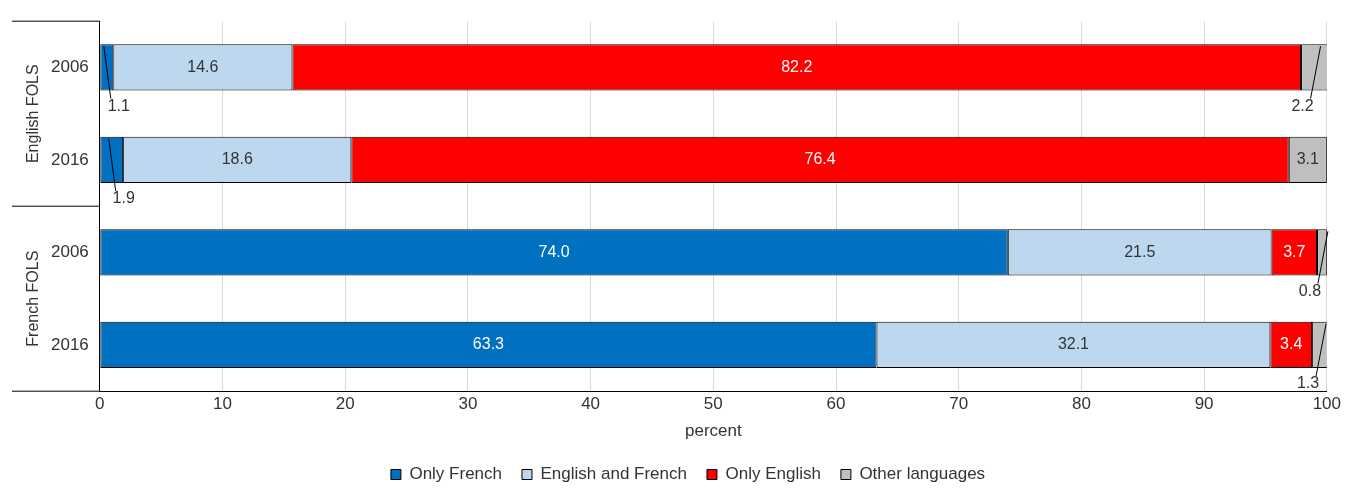 This screenshot has height=501, width=1352. What do you see at coordinates (222, 404) in the screenshot?
I see `x-tick-label: 10` at bounding box center [222, 404].